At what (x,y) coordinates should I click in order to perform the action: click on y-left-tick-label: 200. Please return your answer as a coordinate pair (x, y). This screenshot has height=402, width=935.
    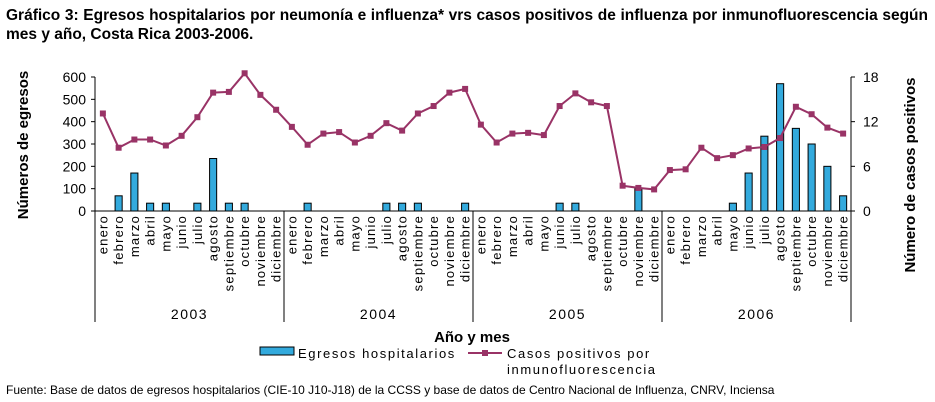
    Looking at the image, I should click on (75, 166).